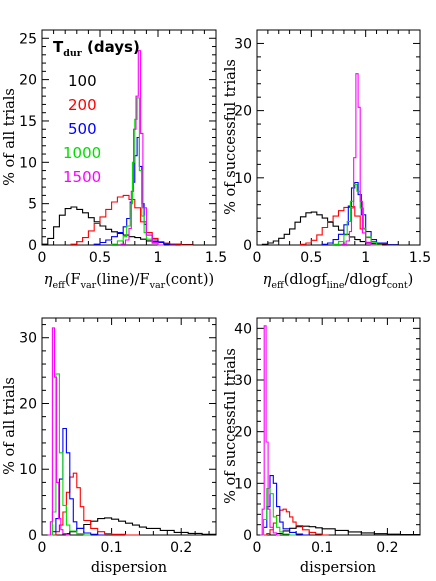  I want to click on panel-top-left-series, so click(123, 148).